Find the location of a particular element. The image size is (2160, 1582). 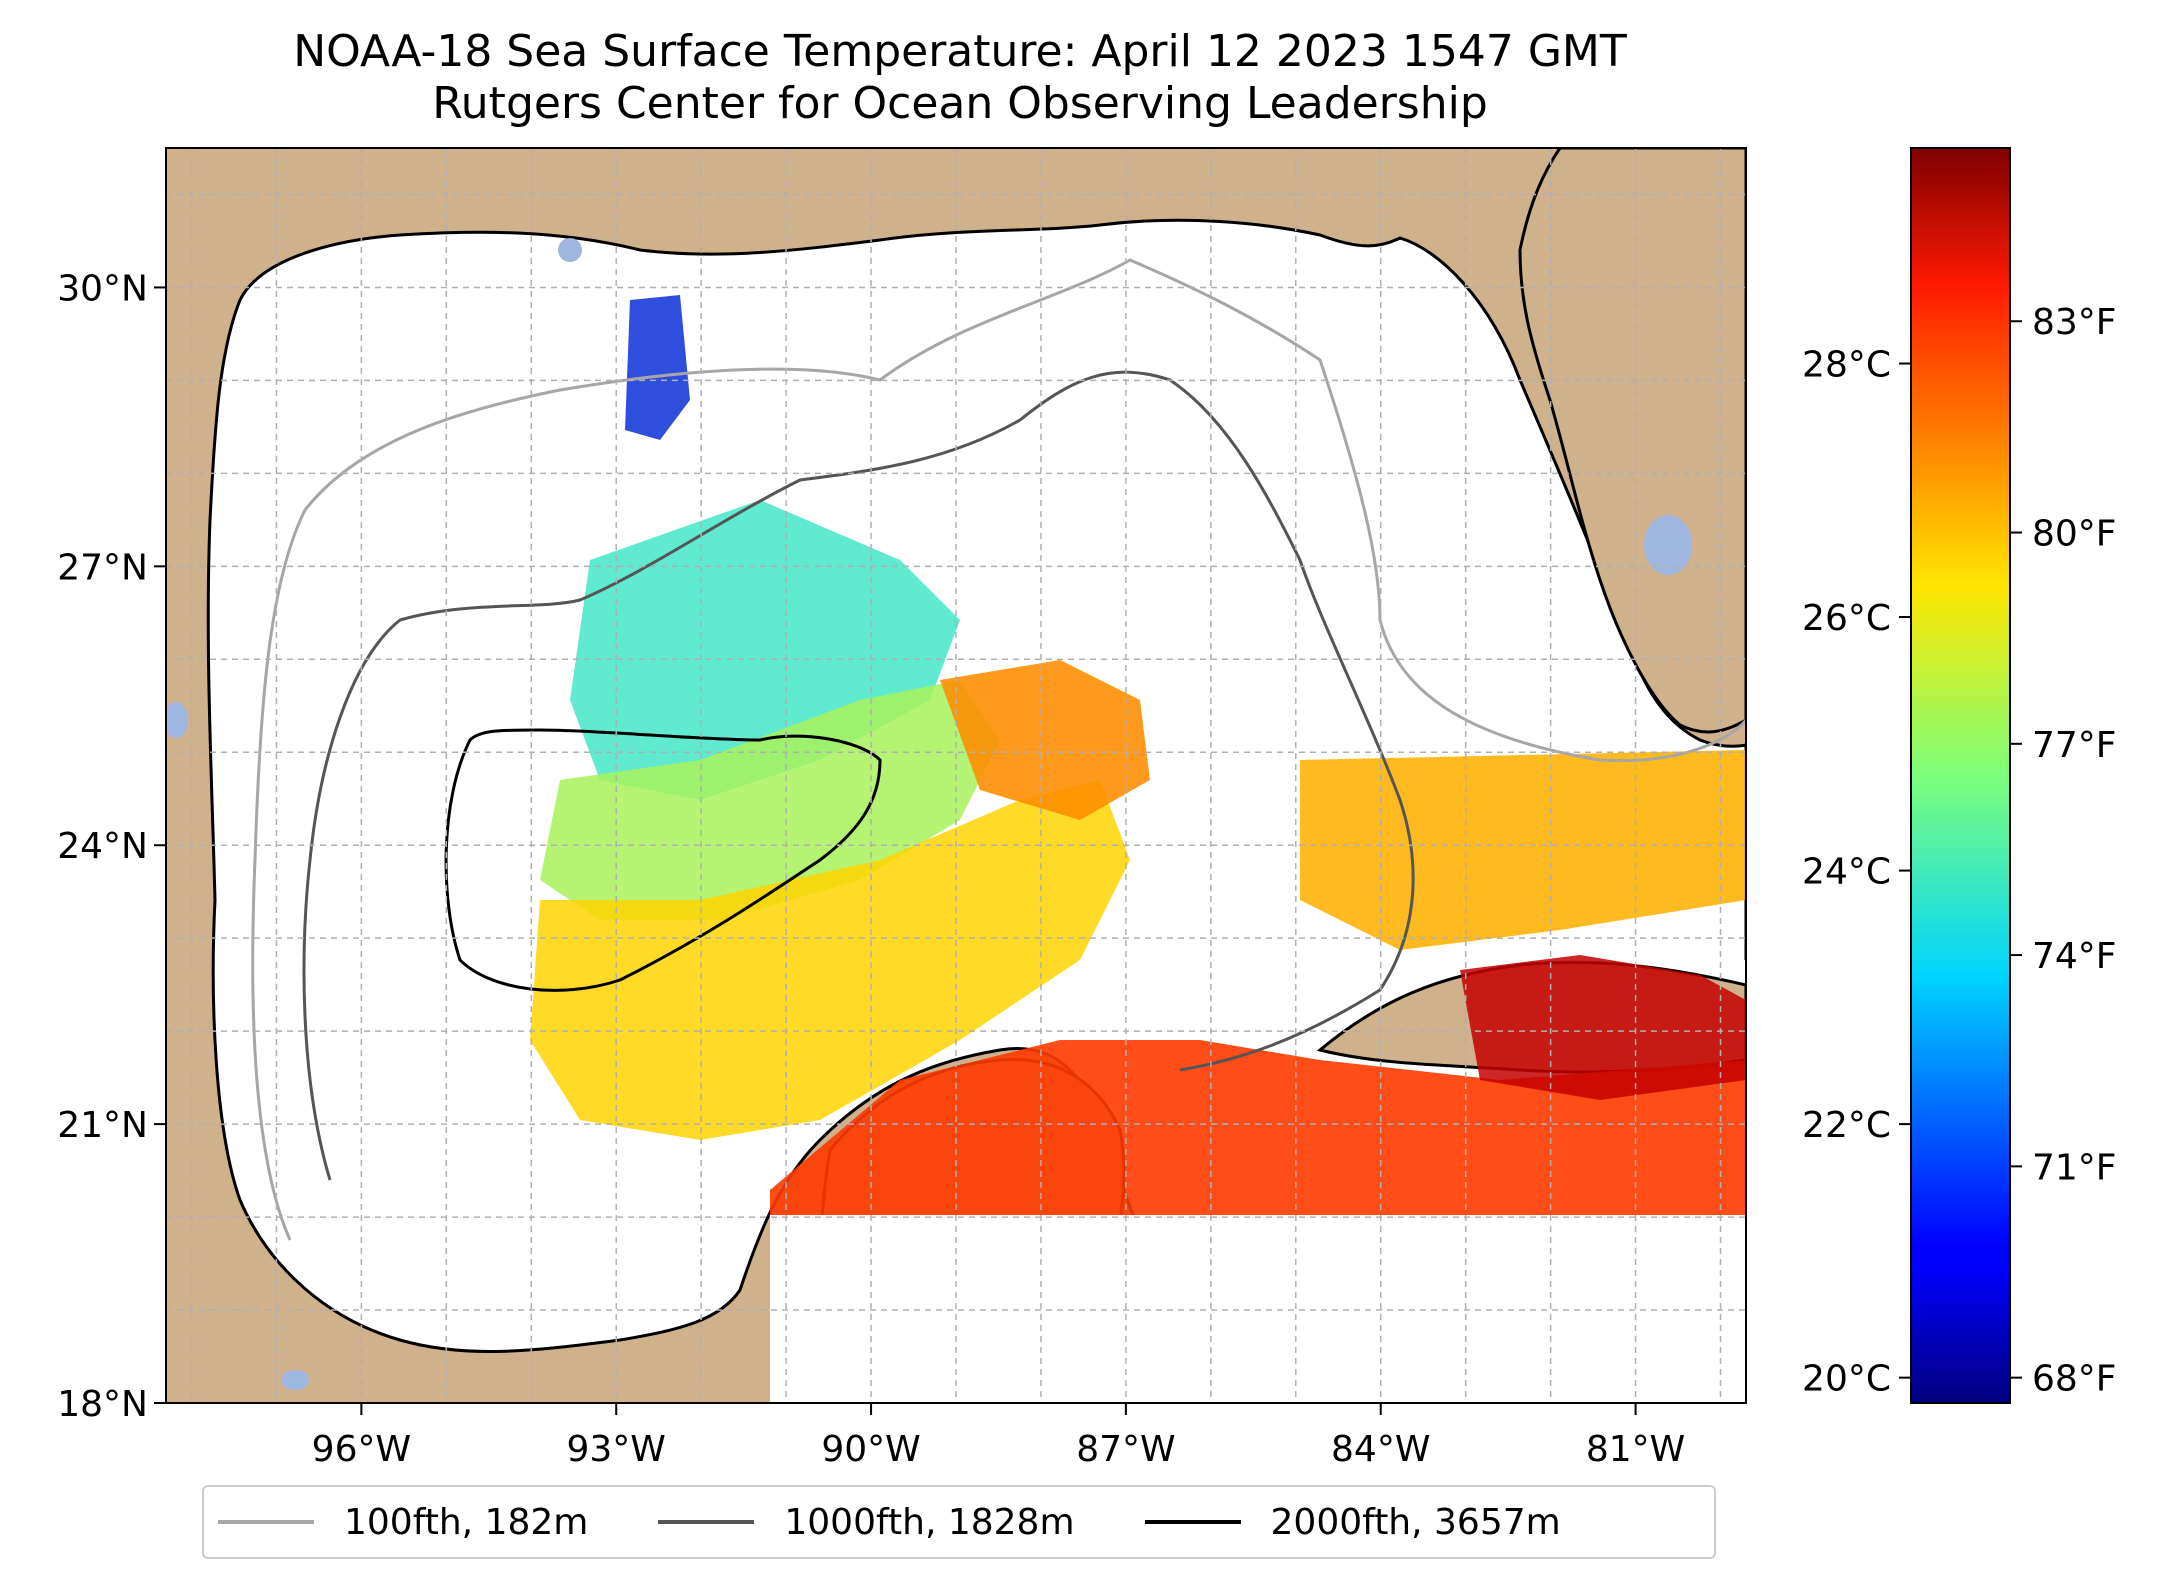

legend-swatch-1000fth is located at coordinates (706, 1522).